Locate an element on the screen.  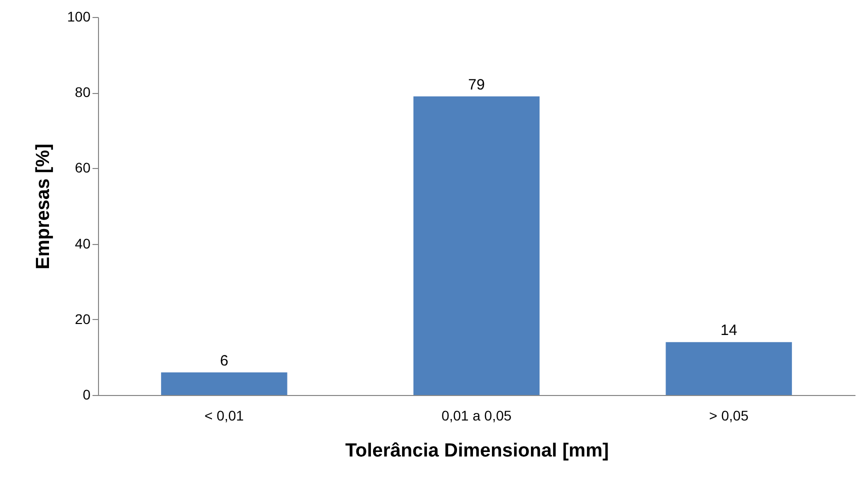
x-tick-label: > 0,05 is located at coordinates (729, 416).